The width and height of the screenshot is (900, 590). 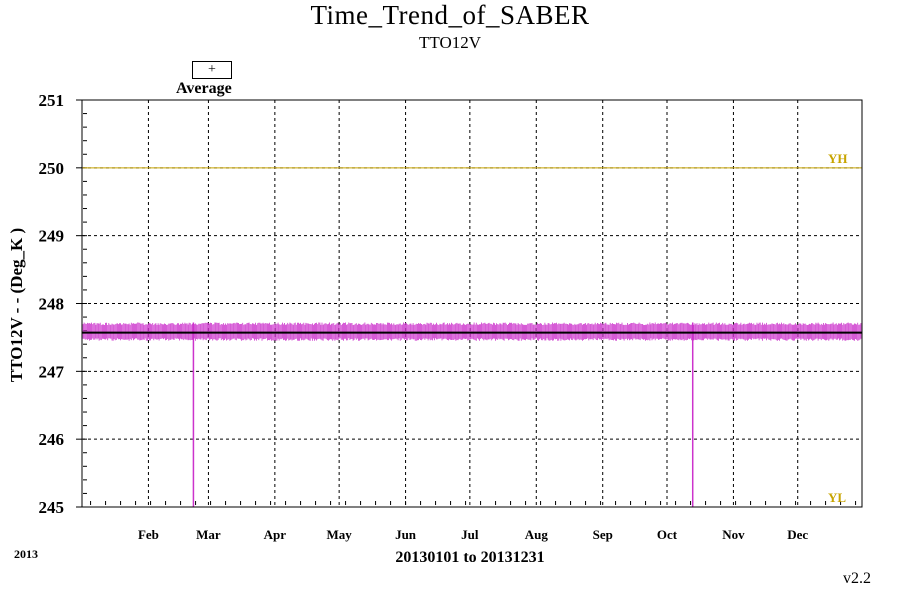 I want to click on reference-label-yh: YH, so click(x=838, y=158).